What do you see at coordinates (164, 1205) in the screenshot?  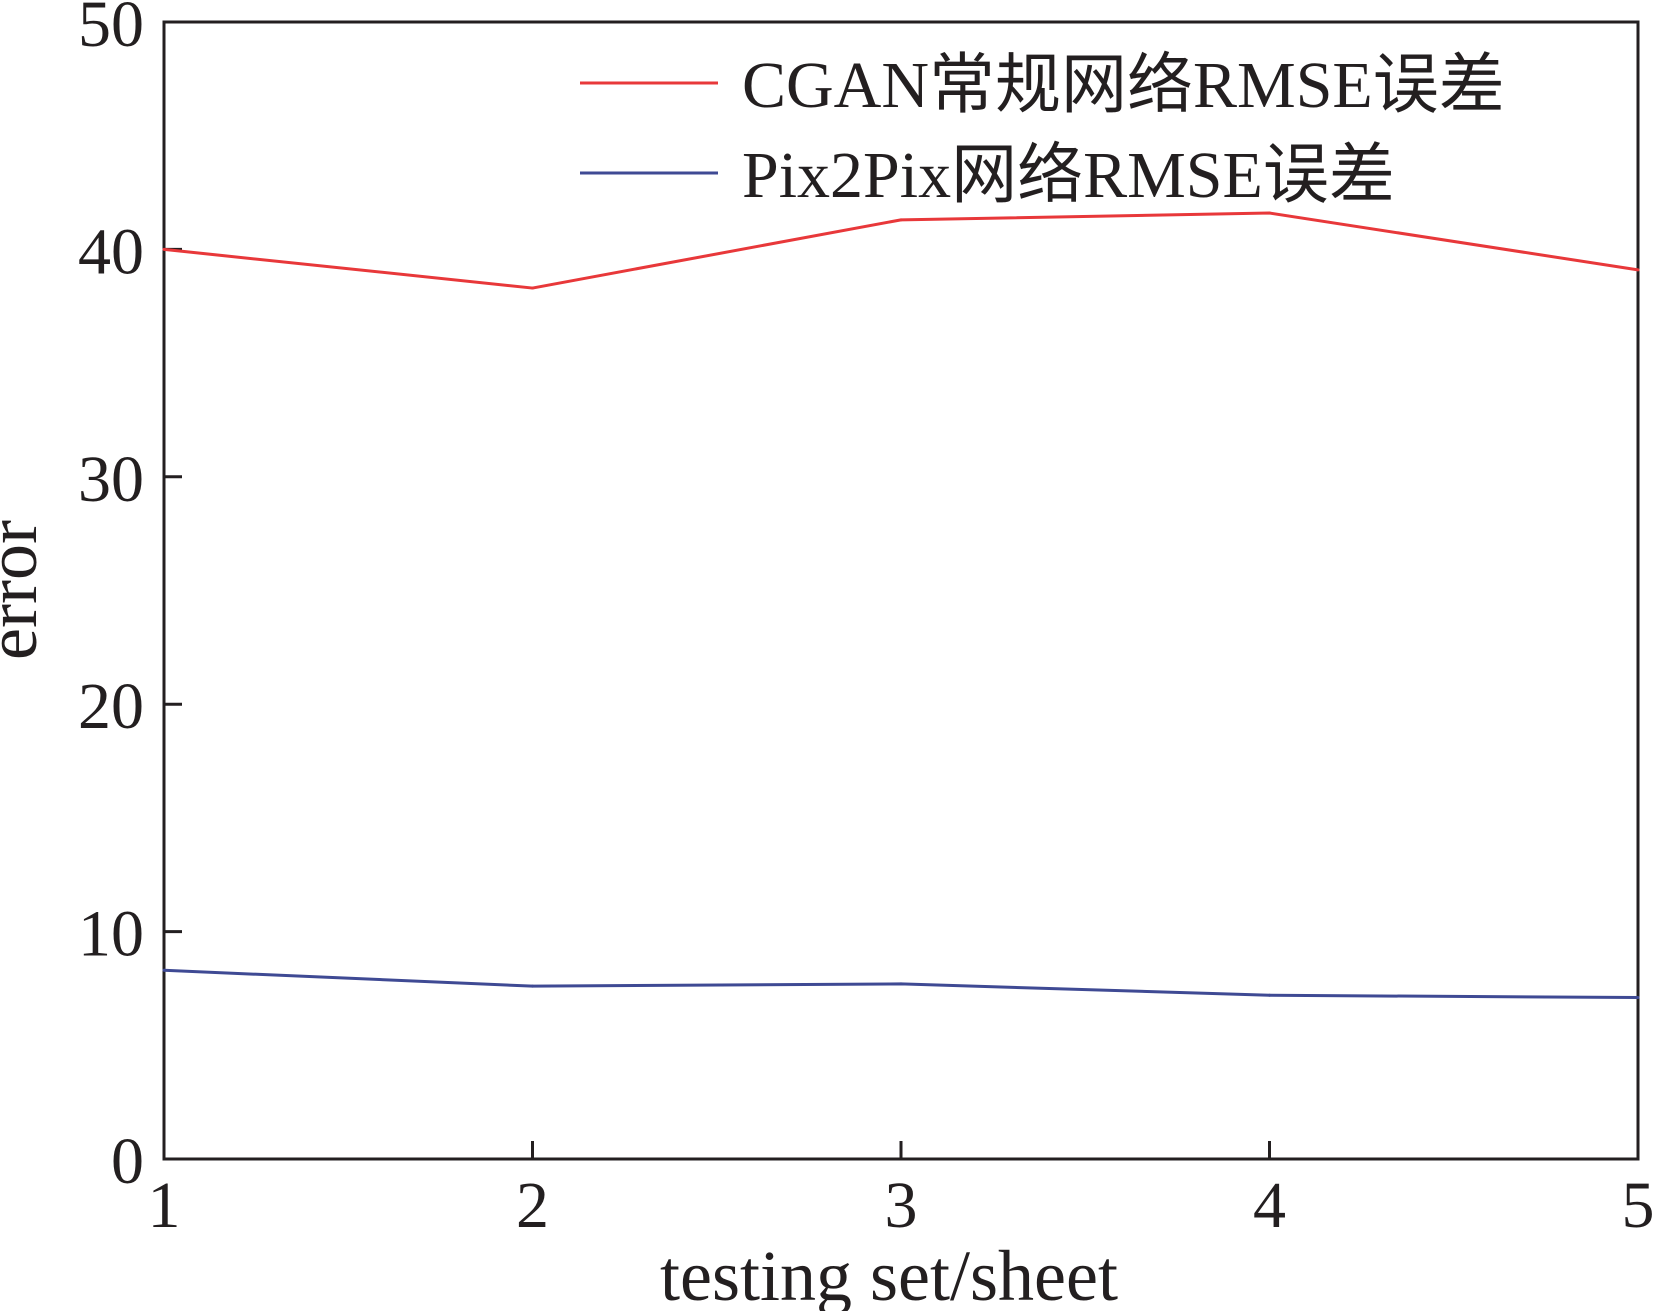 I see `x-tick-label: 1` at bounding box center [164, 1205].